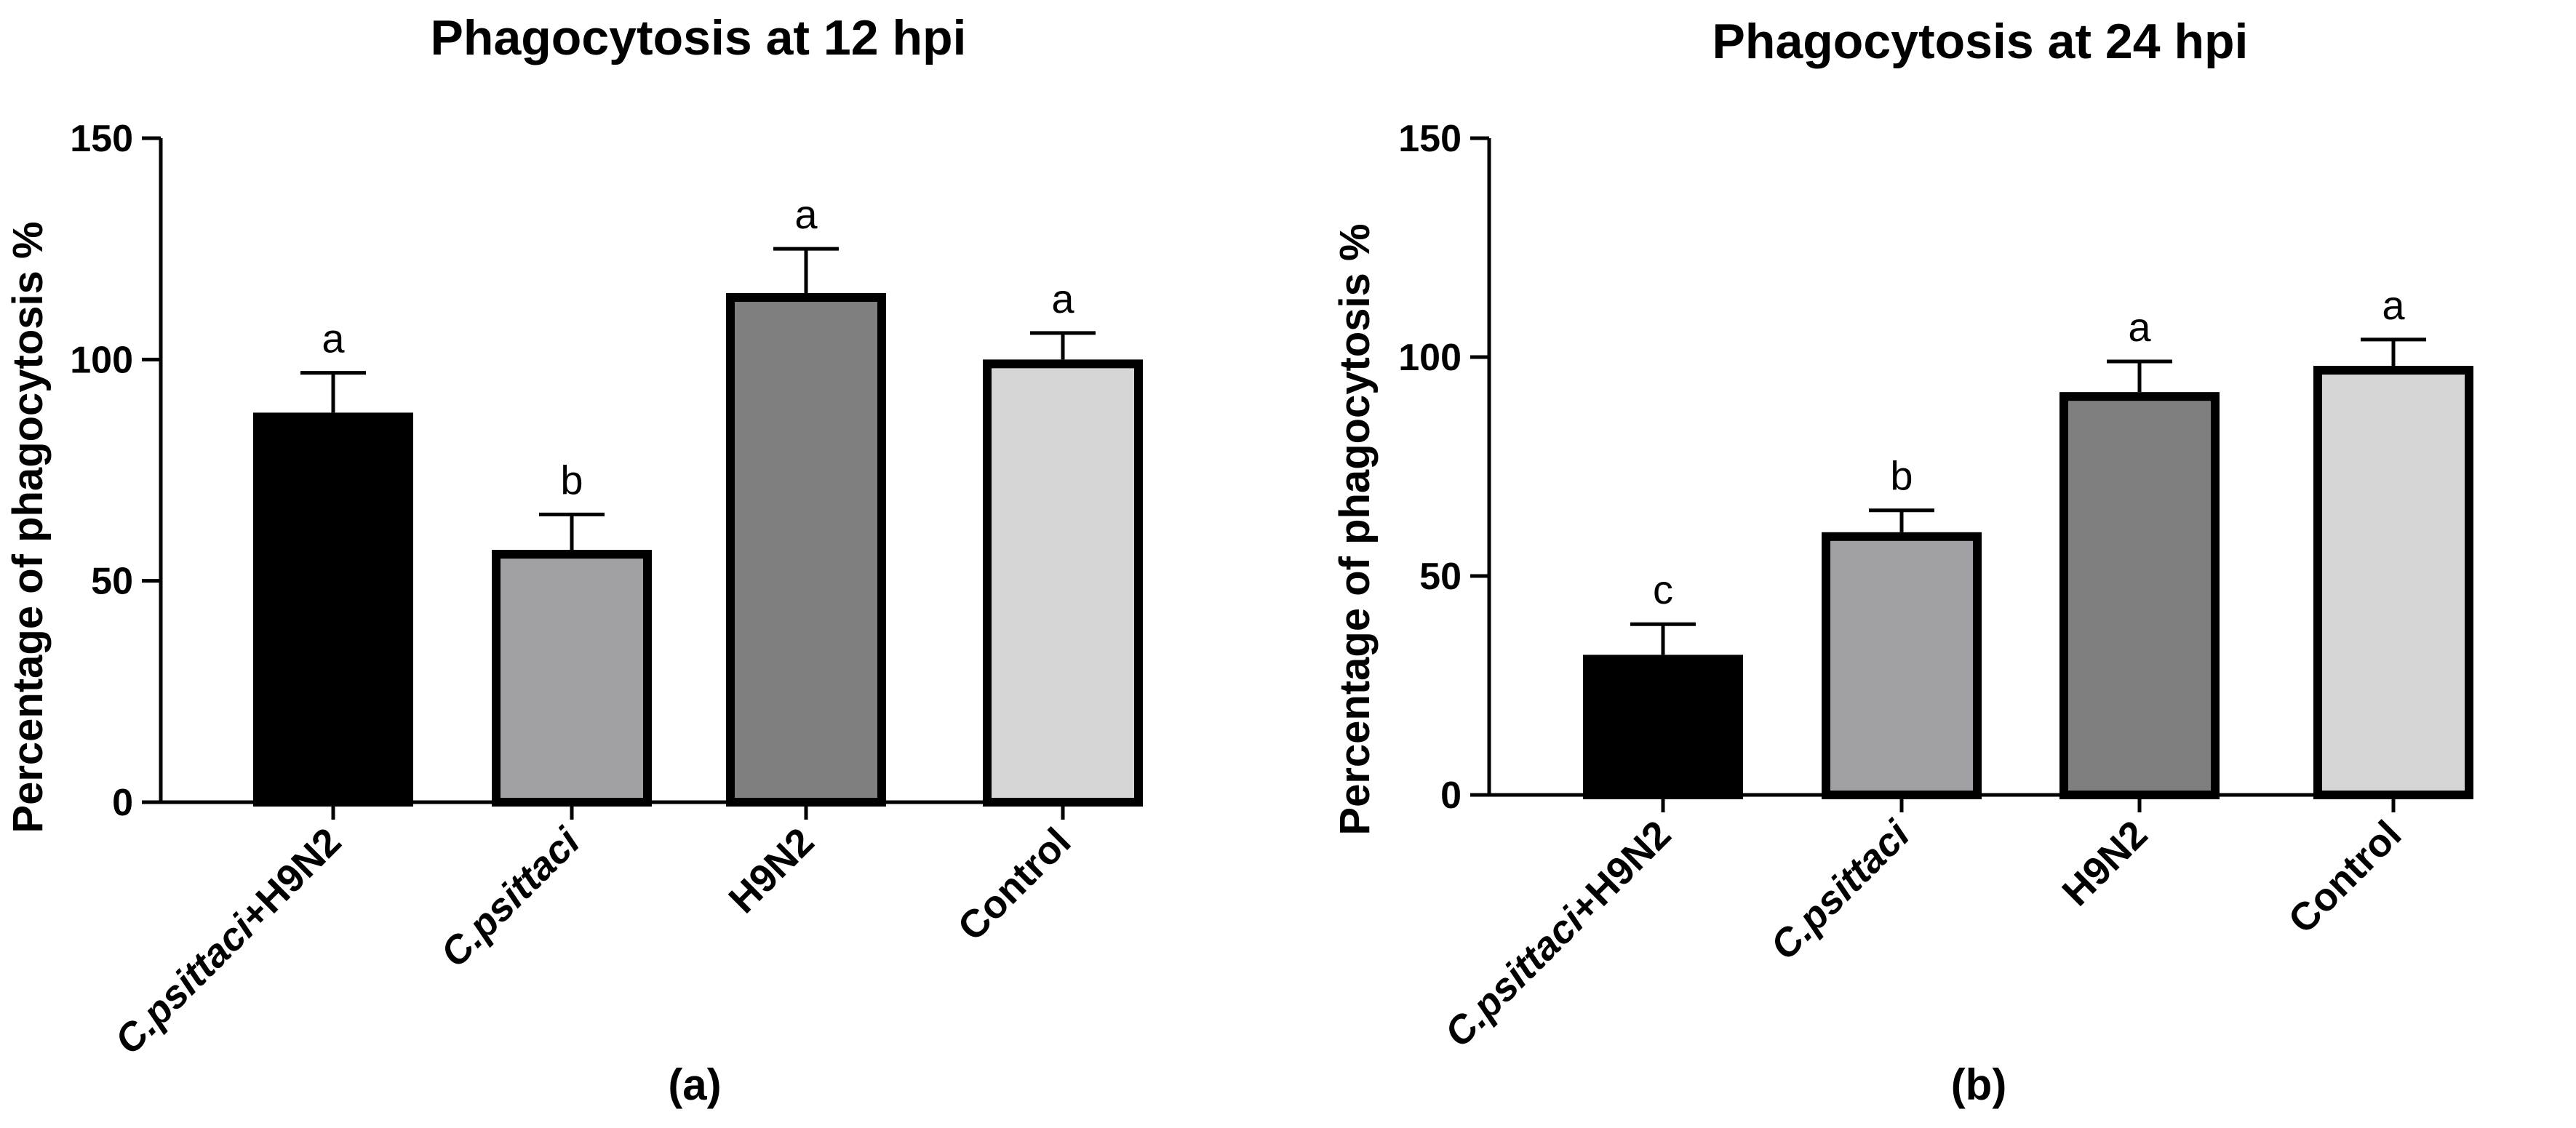  Describe the element at coordinates (1979, 1084) in the screenshot. I see `panel-label: (b)` at that location.